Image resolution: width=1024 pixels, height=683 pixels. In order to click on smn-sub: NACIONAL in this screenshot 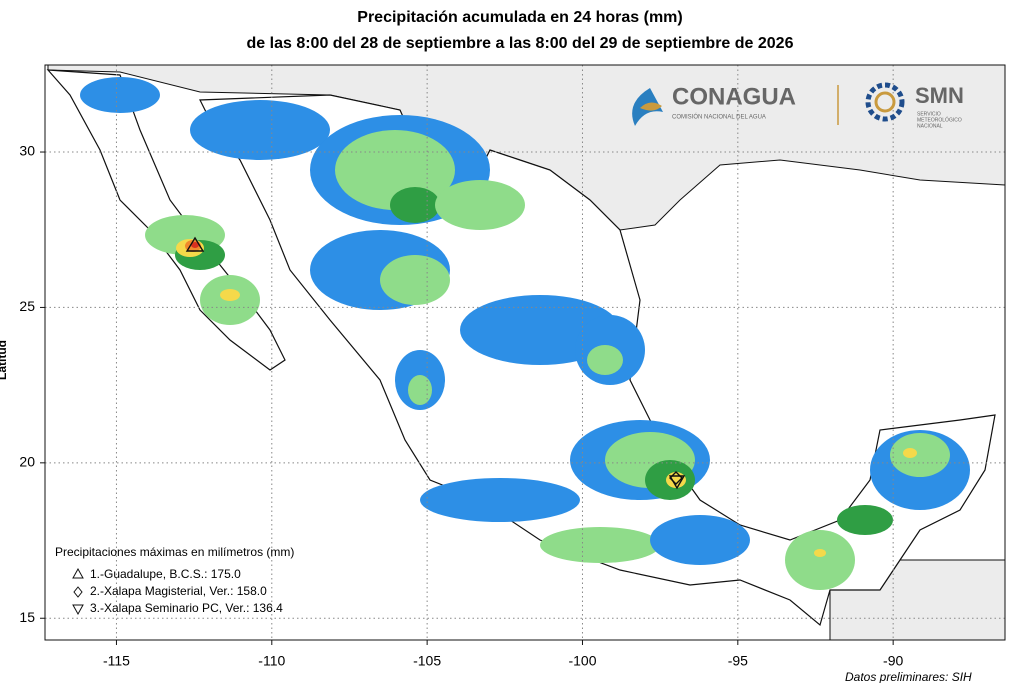, I will do `click(930, 126)`.